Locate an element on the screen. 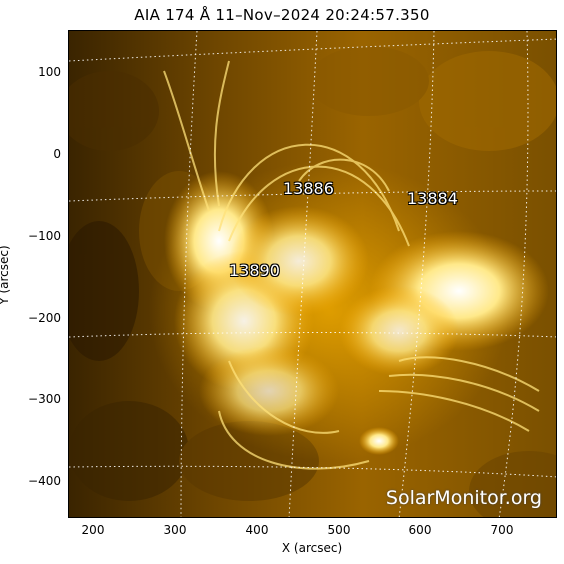 Image resolution: width=564 pixels, height=564 pixels. y-tick-label: −300 is located at coordinates (44, 399).